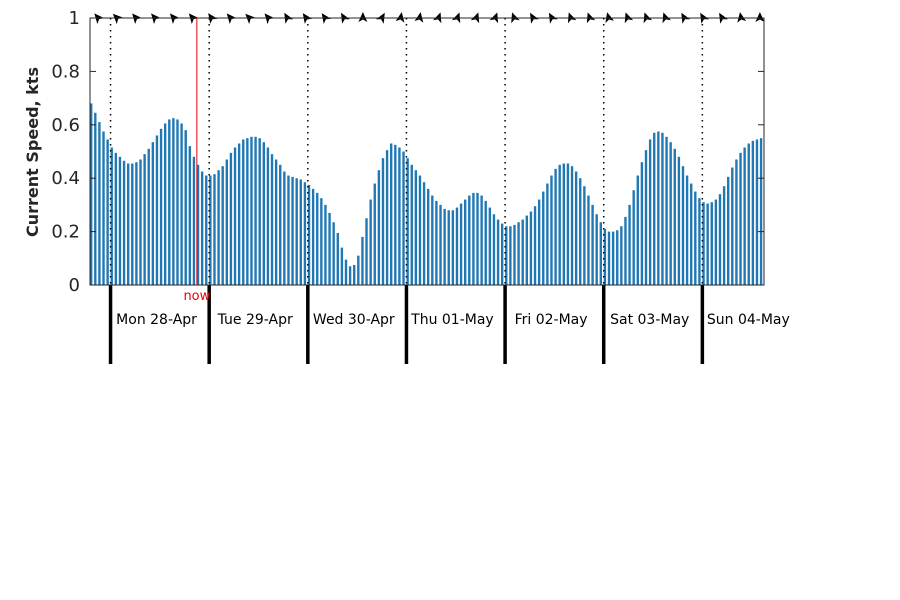 The width and height of the screenshot is (900, 600). Describe the element at coordinates (74, 18) in the screenshot. I see `y-tick-label: 1` at that location.